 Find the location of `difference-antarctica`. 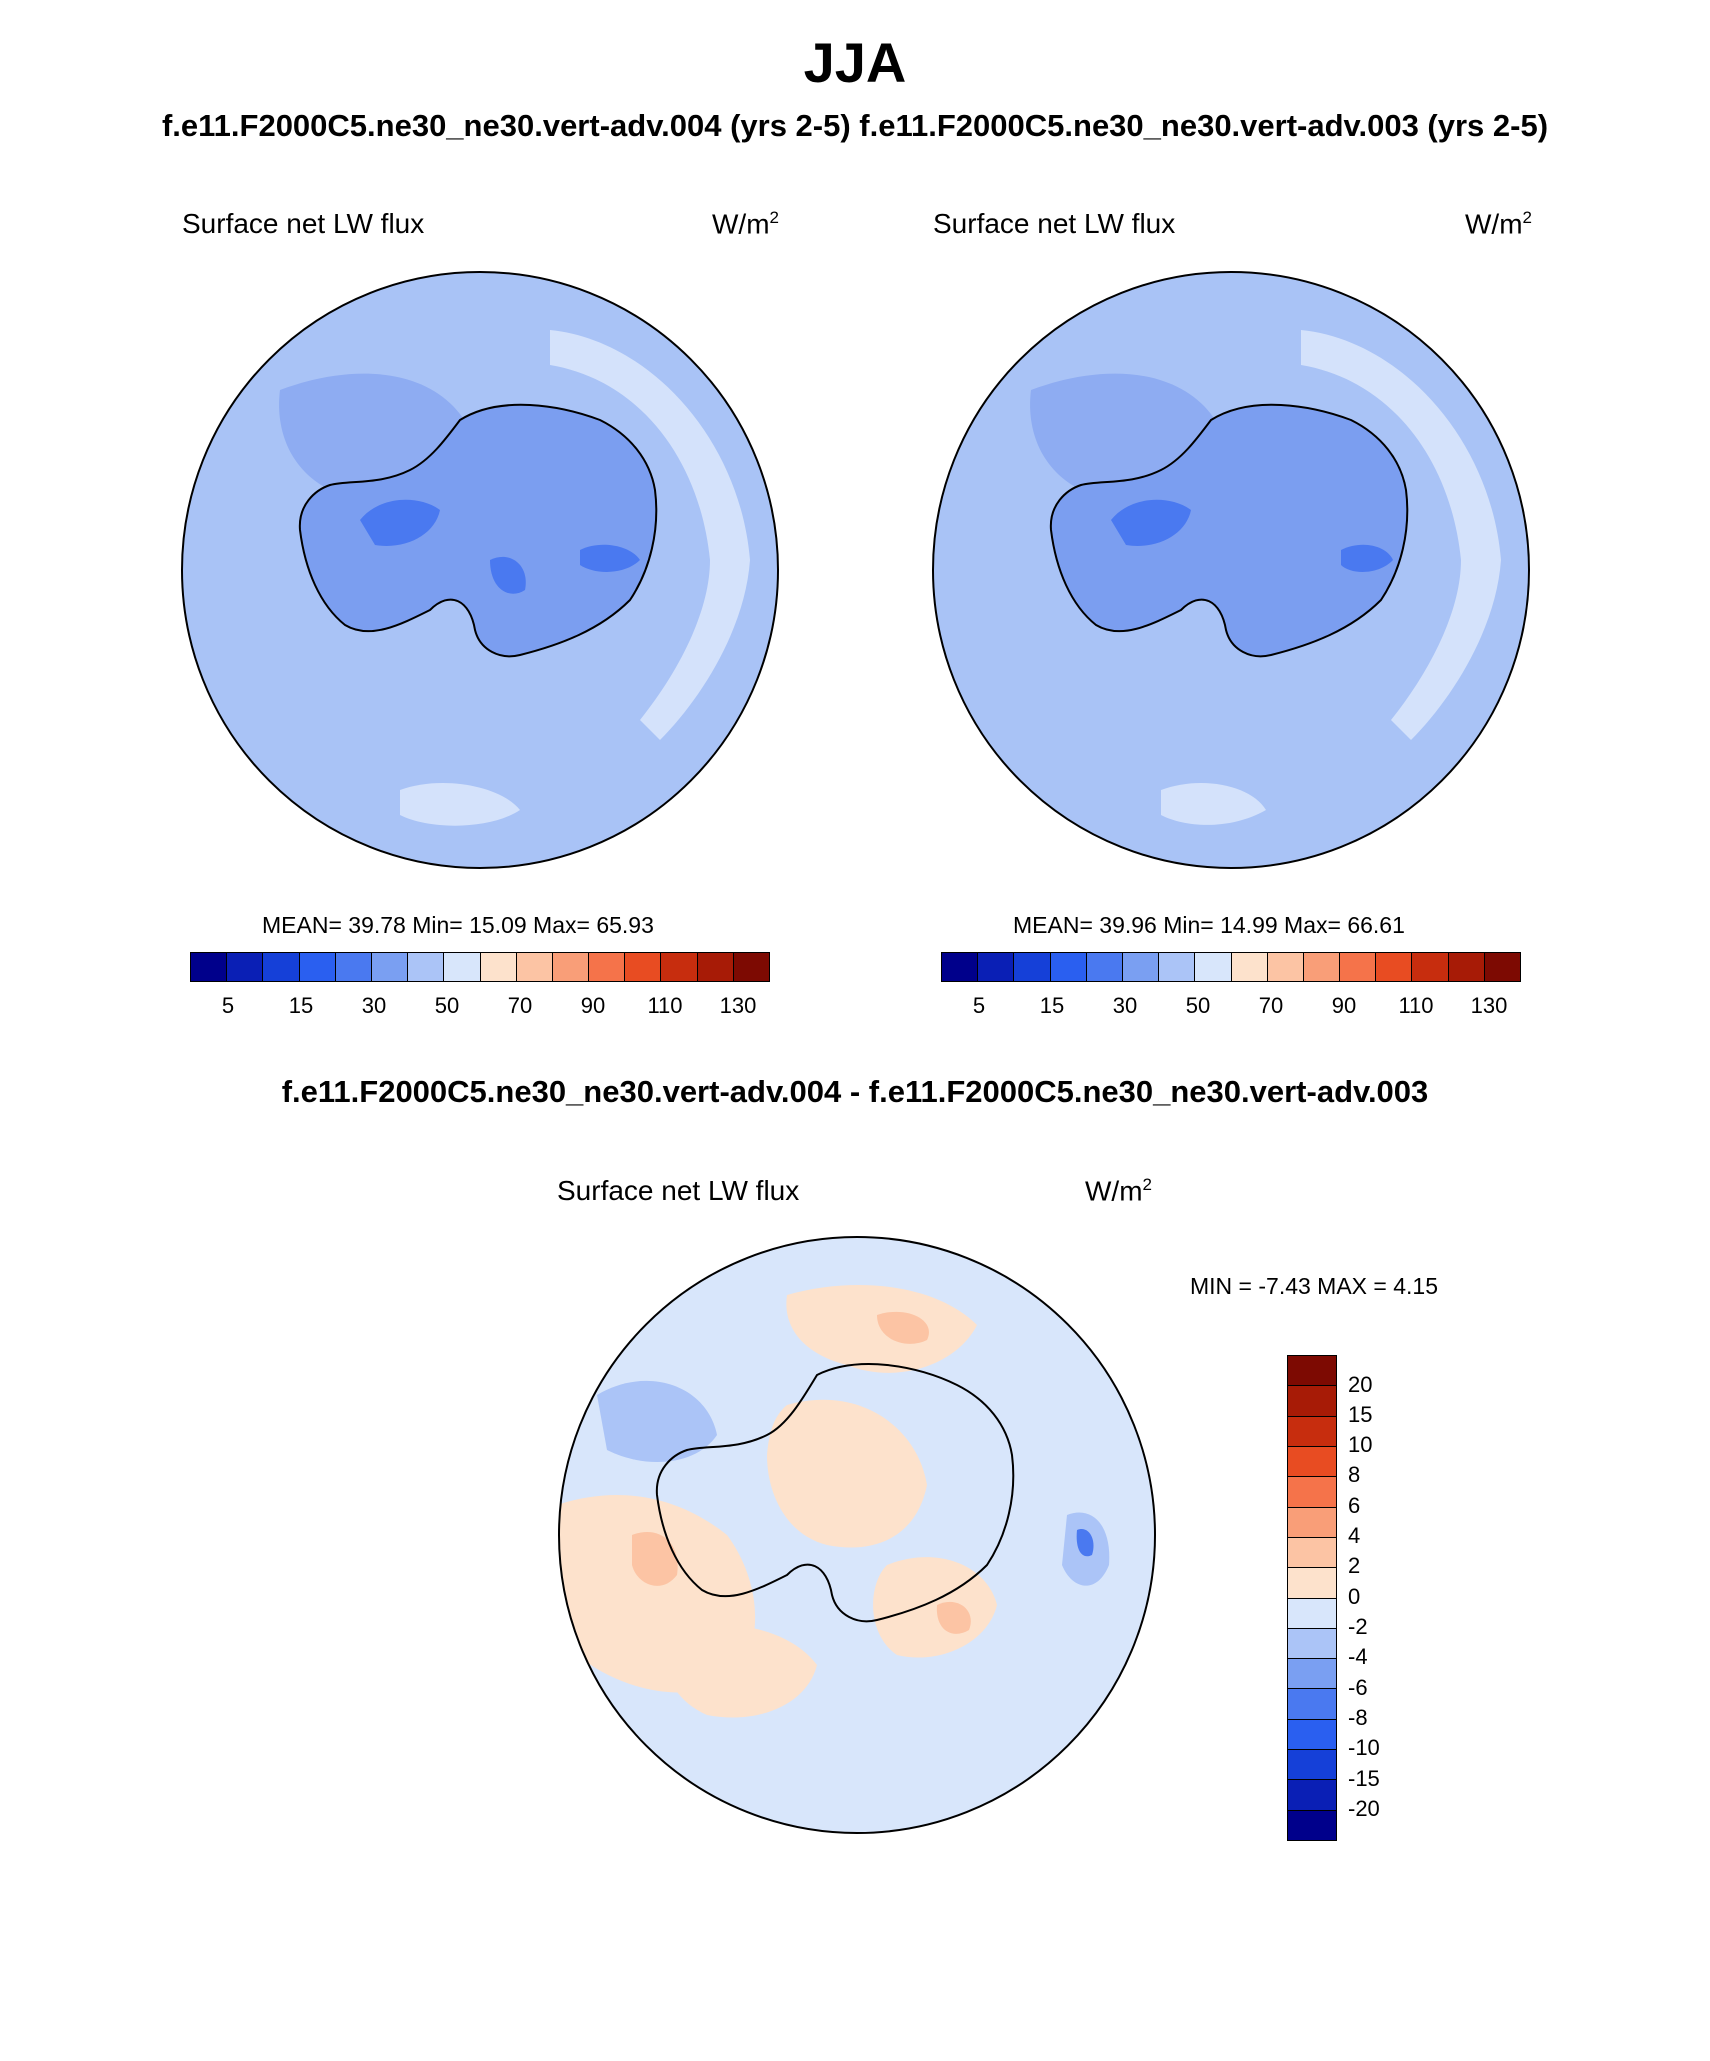

difference-antarctica is located at coordinates (835, 1493).